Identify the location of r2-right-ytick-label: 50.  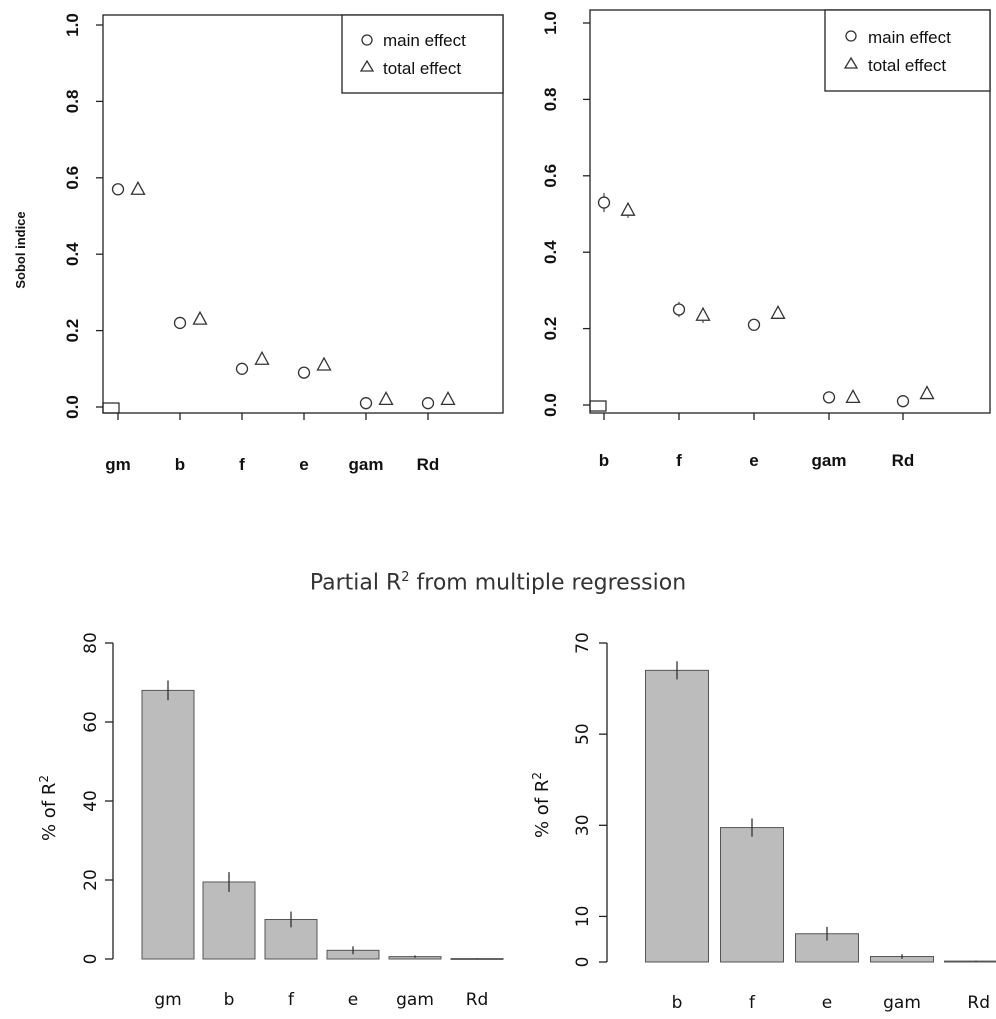
(583, 734).